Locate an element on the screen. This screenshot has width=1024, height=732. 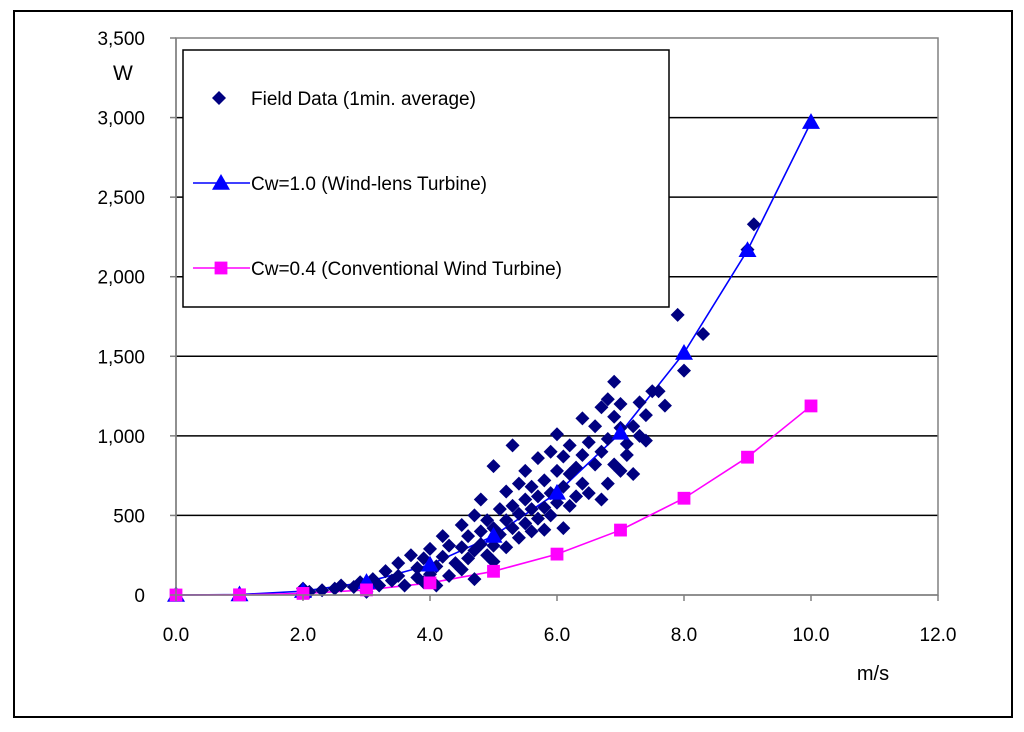
y-tick-label: 3,500 is located at coordinates (121, 39).